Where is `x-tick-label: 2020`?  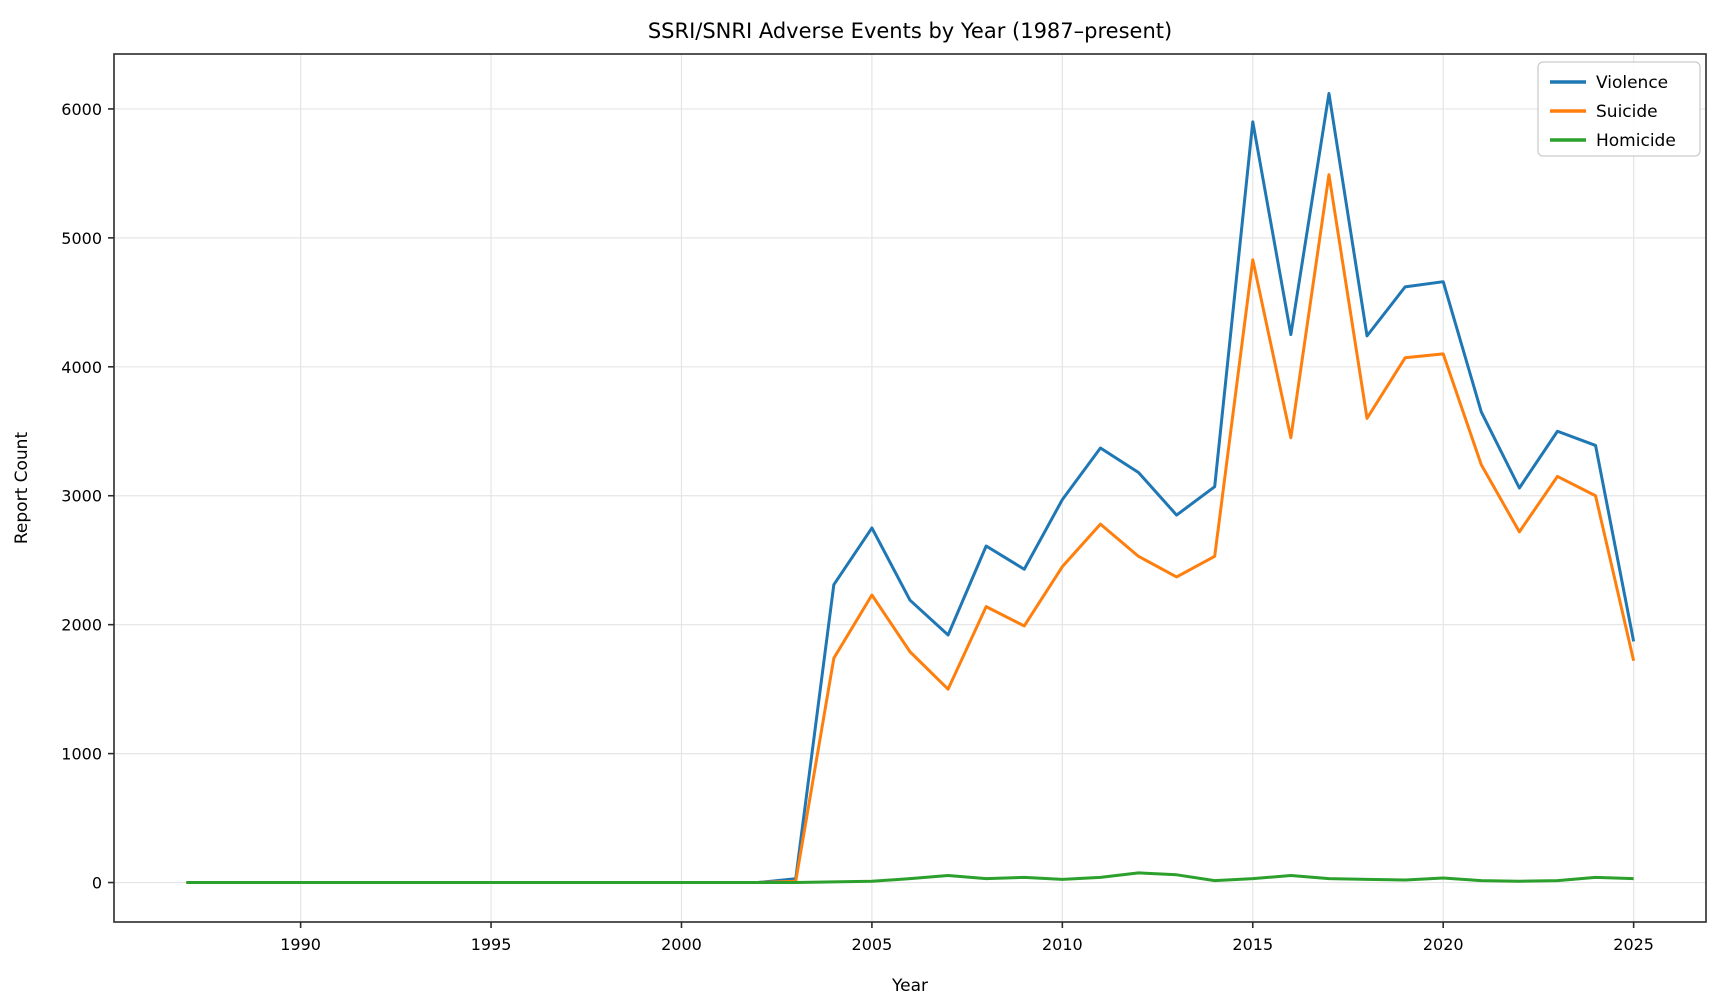 x-tick-label: 2020 is located at coordinates (1443, 944).